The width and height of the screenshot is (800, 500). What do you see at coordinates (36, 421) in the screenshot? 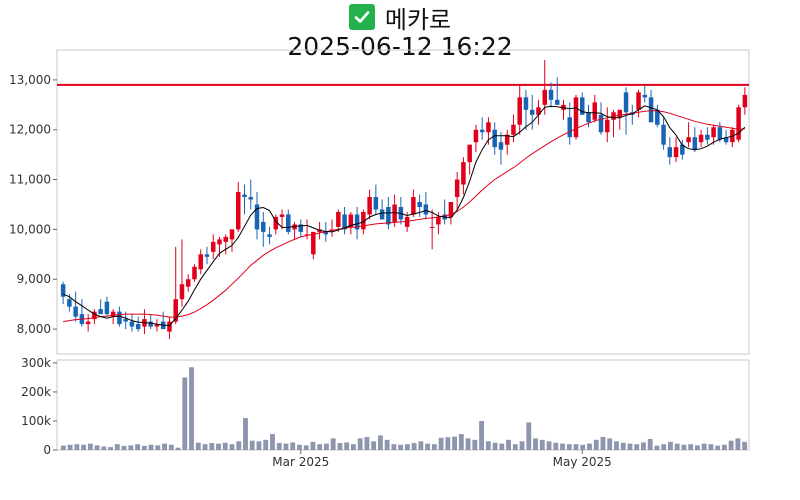
I see `volume-tick-label: 100k` at bounding box center [36, 421].